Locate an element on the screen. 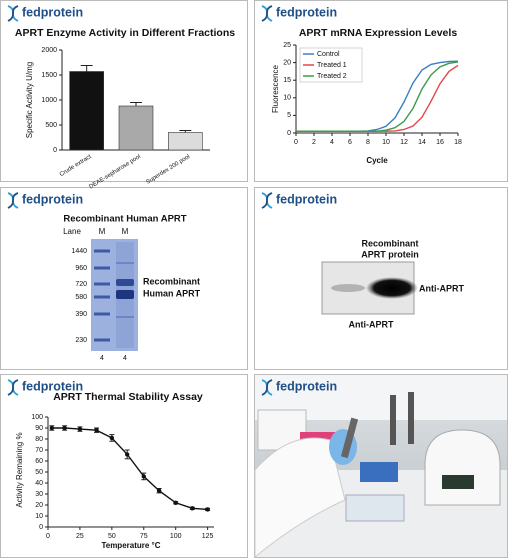 This screenshot has width=508, height=558. x-tick-label: Superdex 200 pool is located at coordinates (168, 170).